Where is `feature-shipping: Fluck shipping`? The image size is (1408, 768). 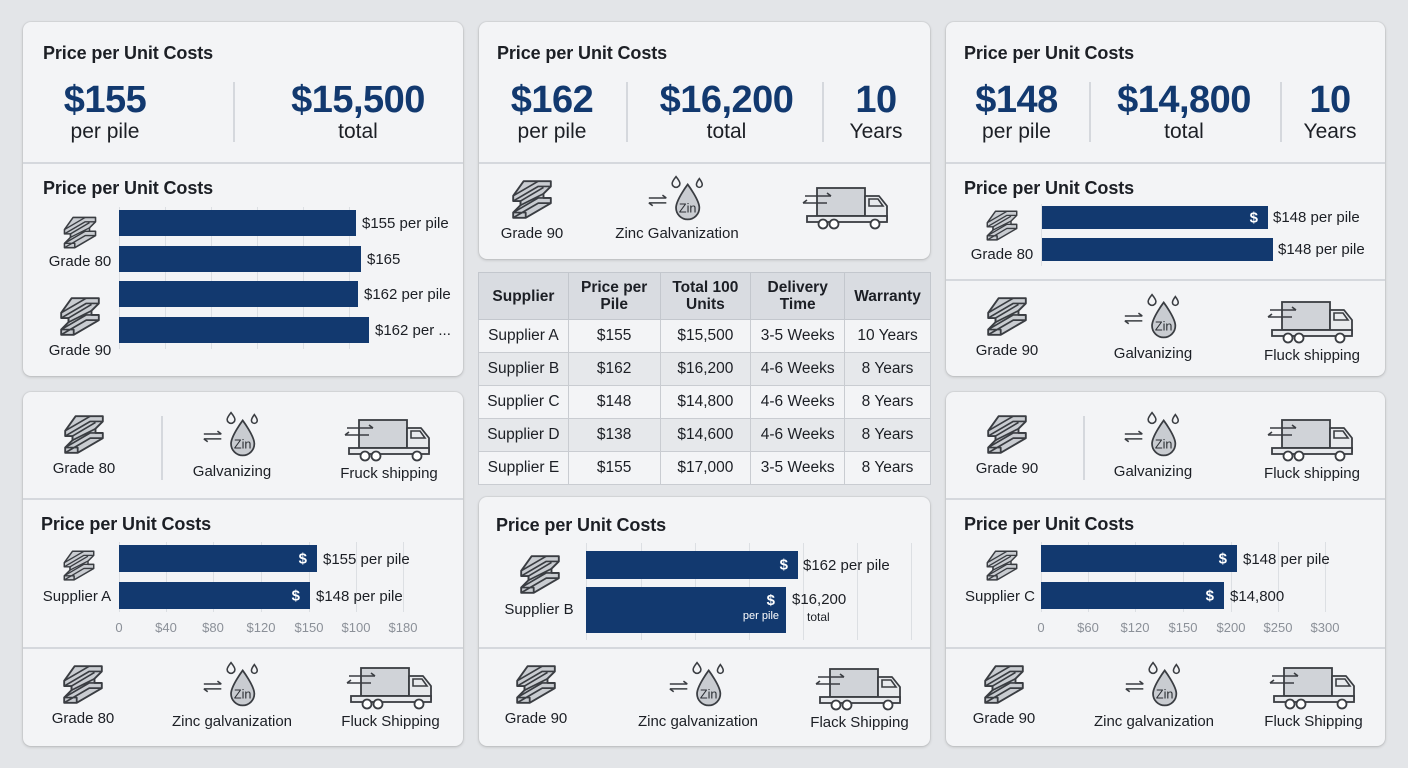
feature-shipping: Fluck shipping is located at coordinates (1312, 331).